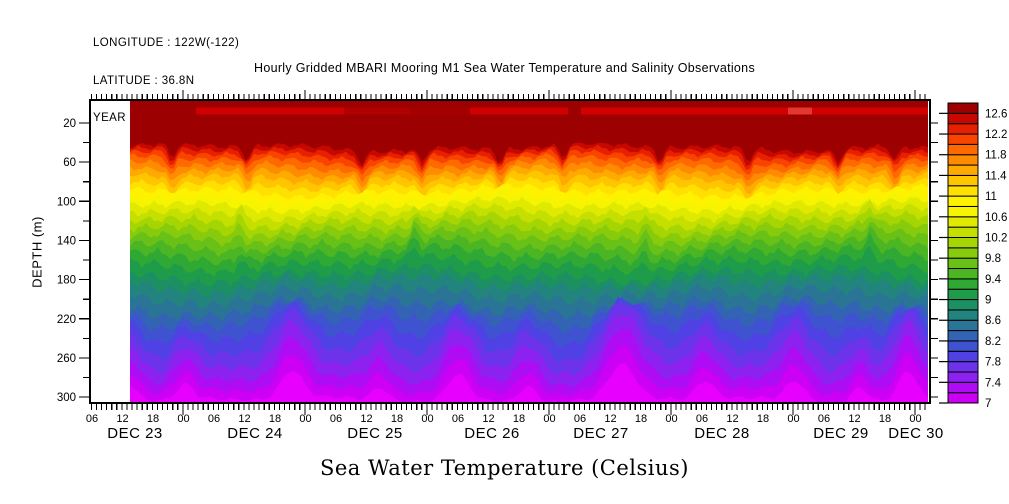  Describe the element at coordinates (135, 433) in the screenshot. I see `x-day-label: DEC 23` at that location.